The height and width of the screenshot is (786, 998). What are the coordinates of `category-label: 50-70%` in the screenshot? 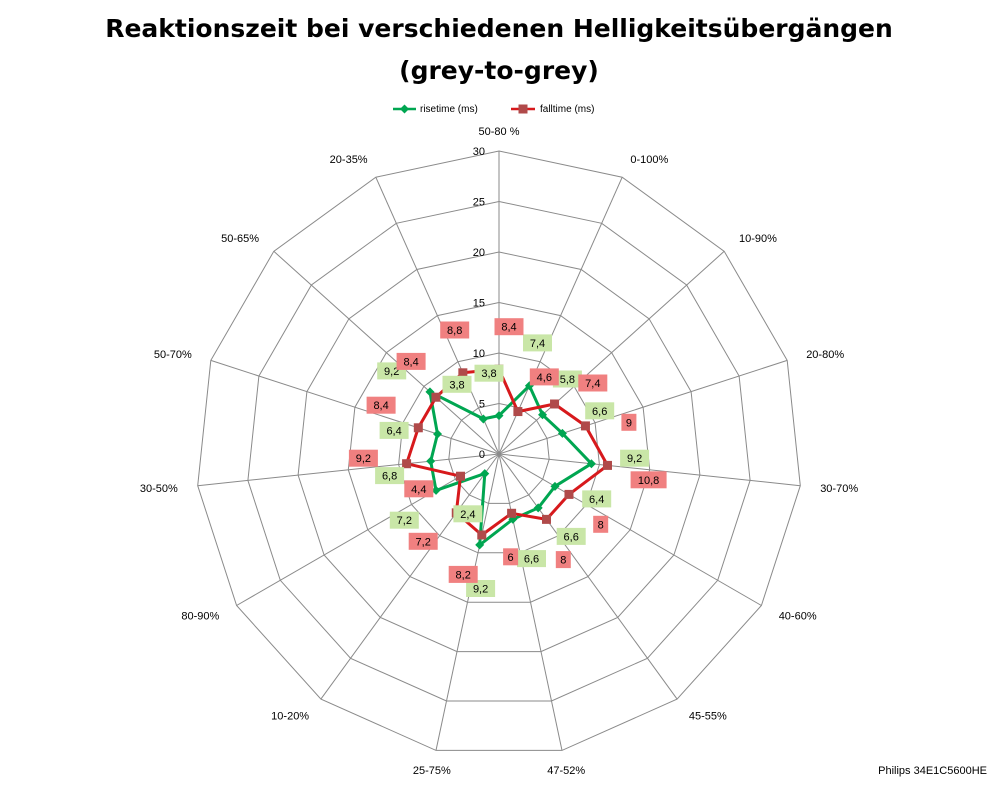 It's located at (173, 355).